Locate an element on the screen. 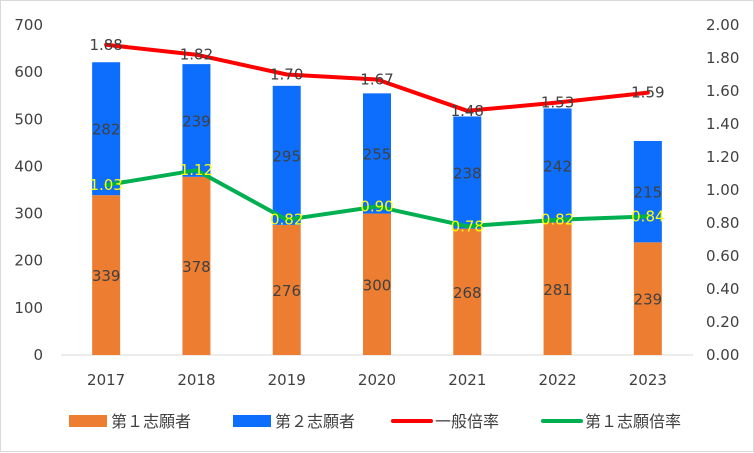 The width and height of the screenshot is (754, 453). bar-second-choice-label: 255 is located at coordinates (377, 154).